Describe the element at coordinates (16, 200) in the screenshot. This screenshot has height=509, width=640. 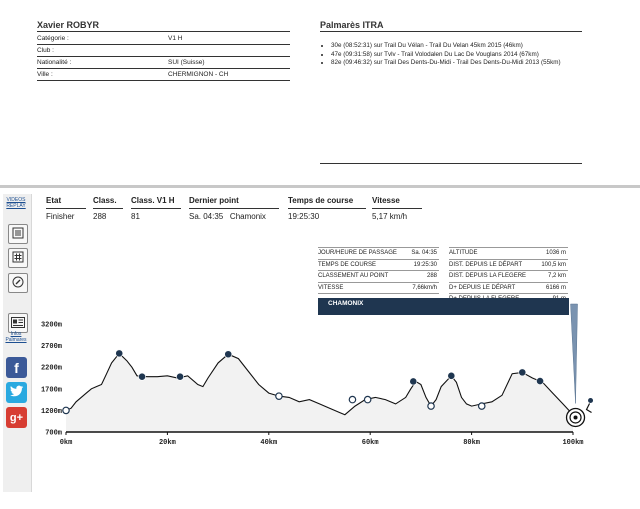
I see `video-replay-label: VIDEOS` at that location.